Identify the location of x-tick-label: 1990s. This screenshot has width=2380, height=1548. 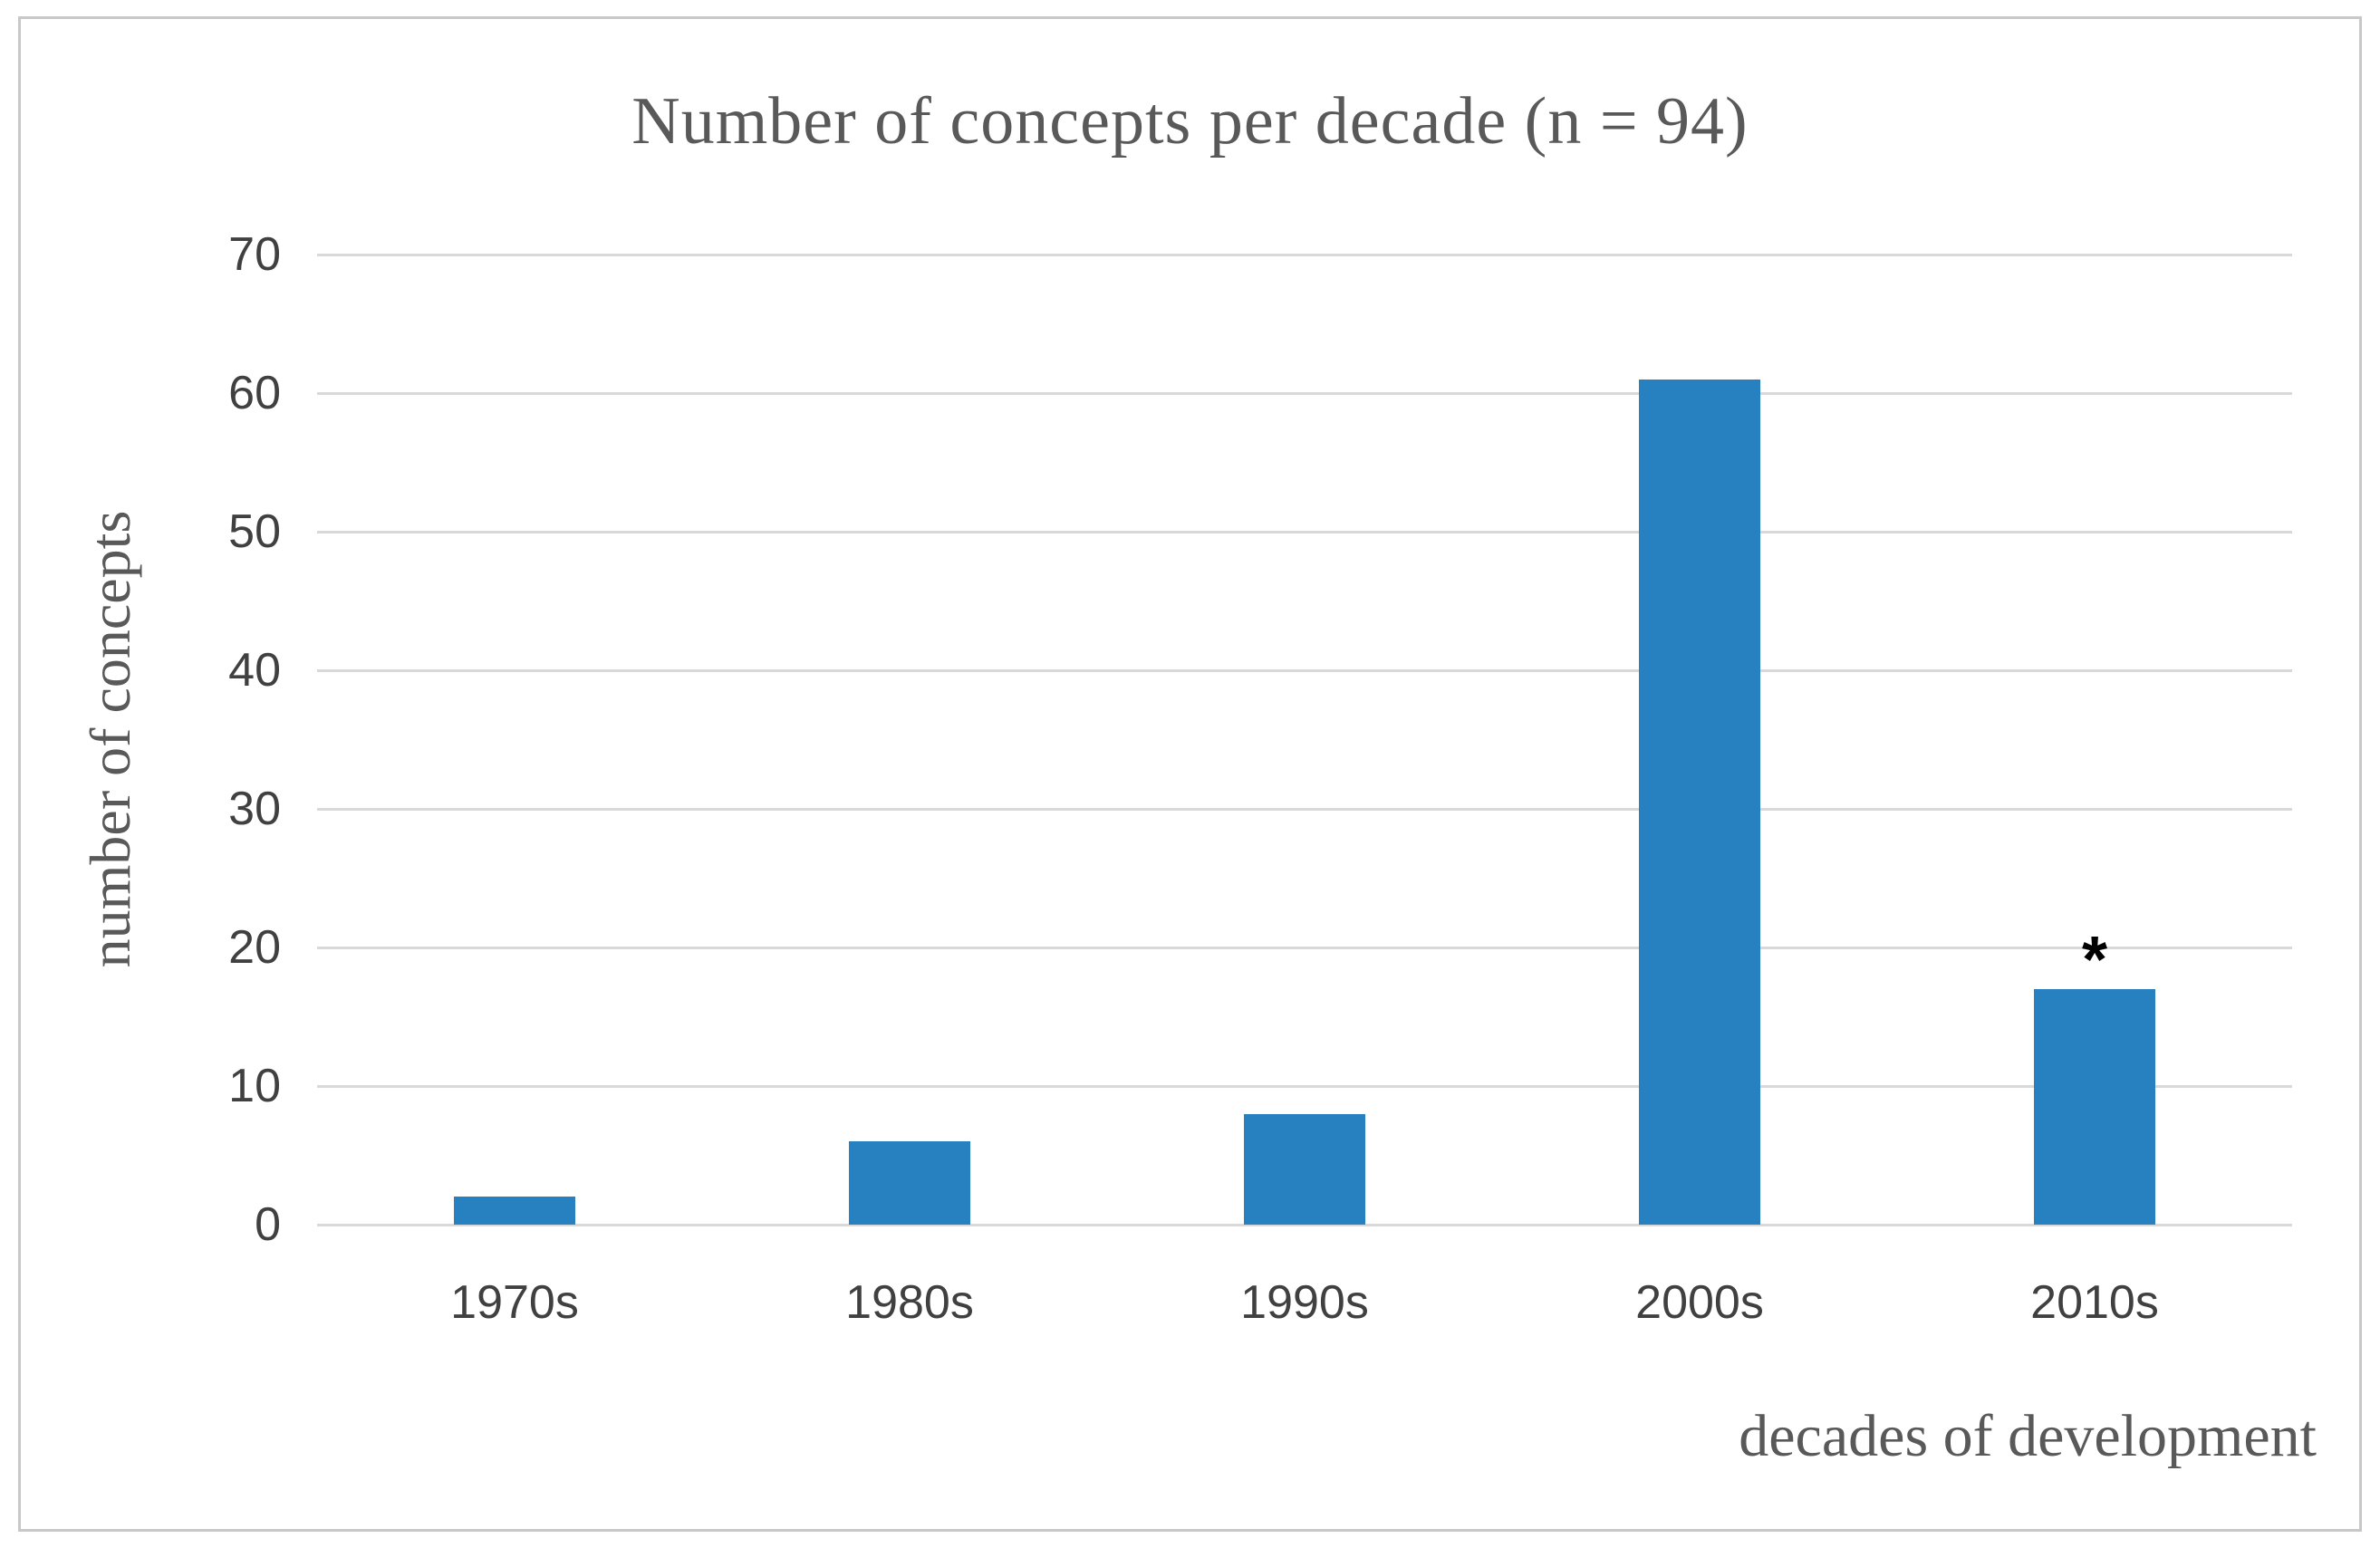
(1304, 1302).